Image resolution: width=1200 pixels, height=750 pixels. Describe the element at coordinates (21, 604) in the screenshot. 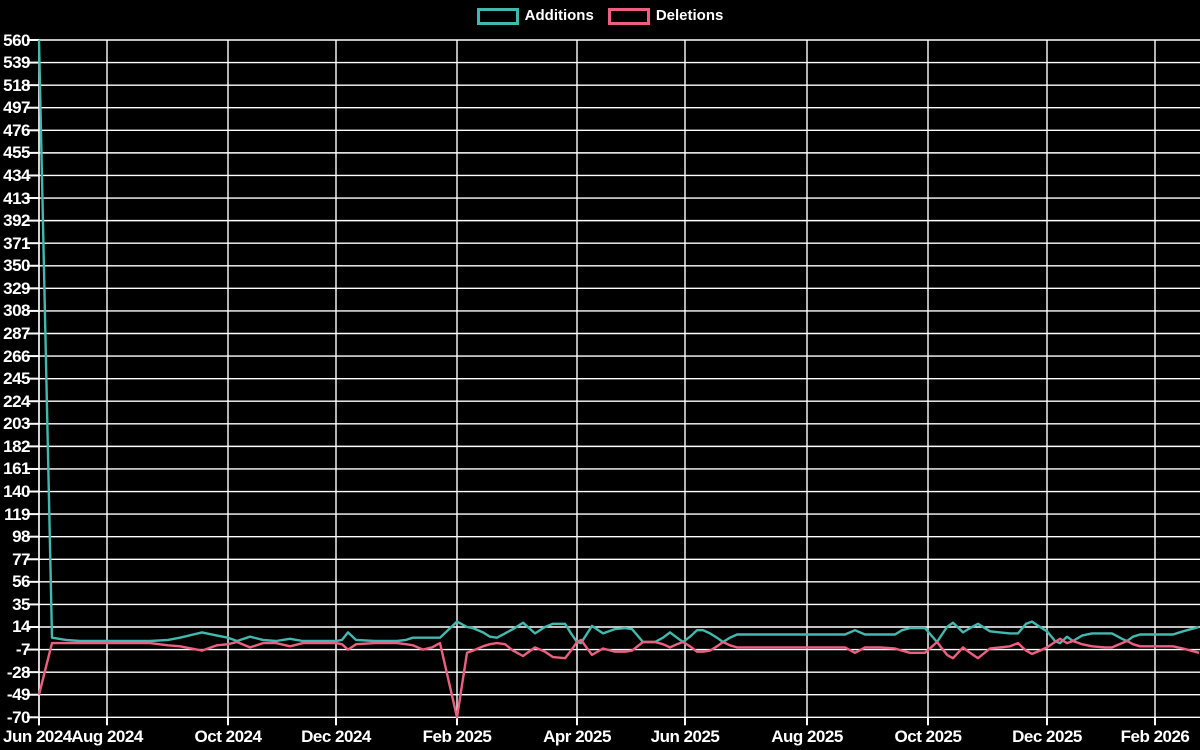

I see `y-tick-label: 35` at that location.